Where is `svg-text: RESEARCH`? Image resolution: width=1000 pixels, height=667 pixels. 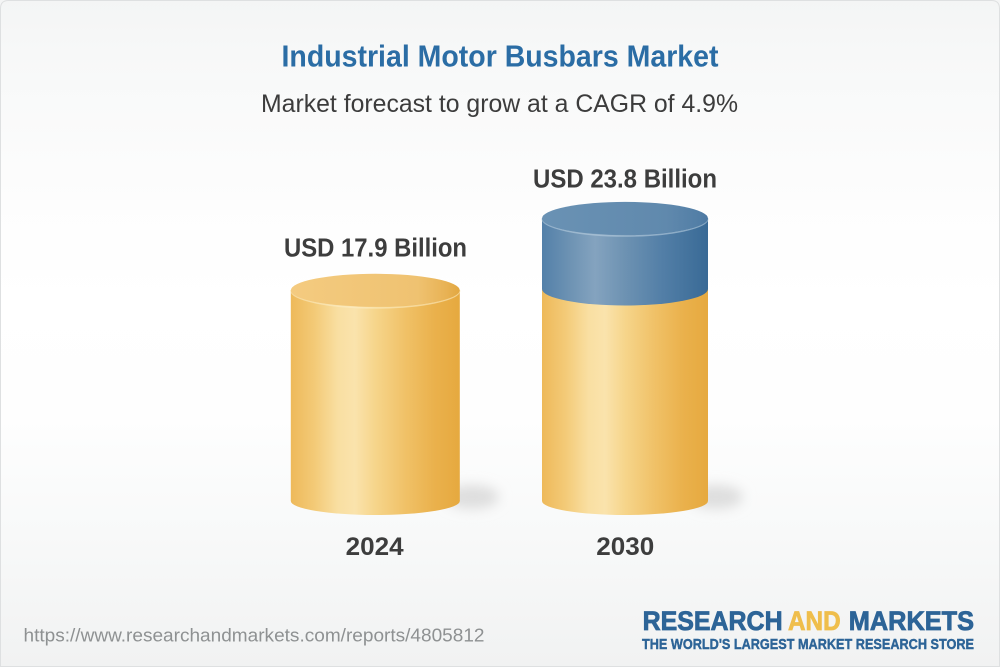 svg-text: RESEARCH is located at coordinates (713, 620).